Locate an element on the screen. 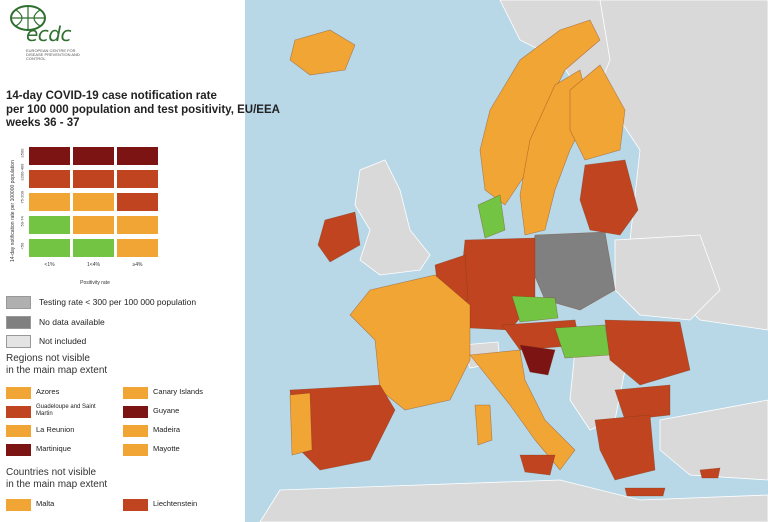 This screenshot has height=522, width=768. color-matrix is located at coordinates (95, 202).